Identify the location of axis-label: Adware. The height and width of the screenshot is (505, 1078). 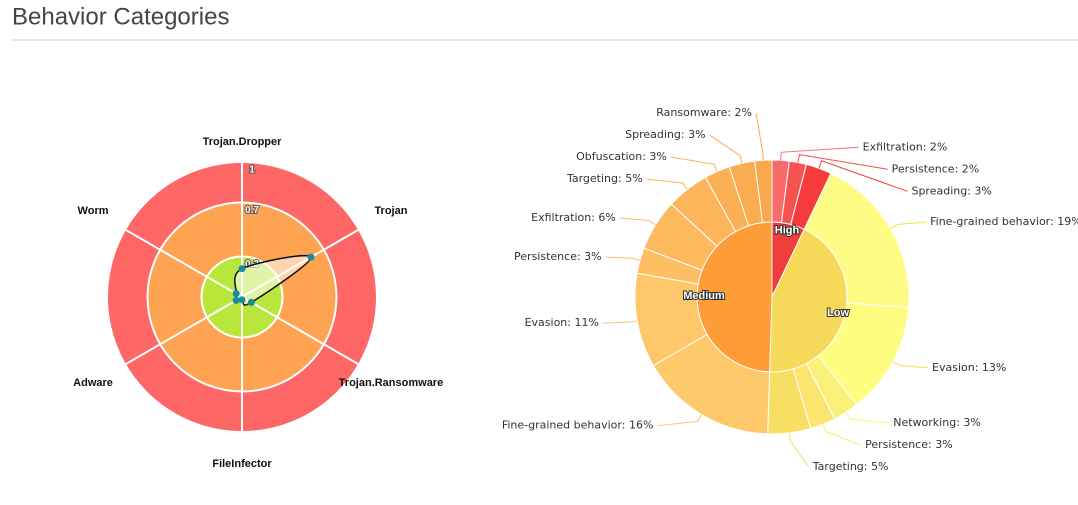
(93, 383).